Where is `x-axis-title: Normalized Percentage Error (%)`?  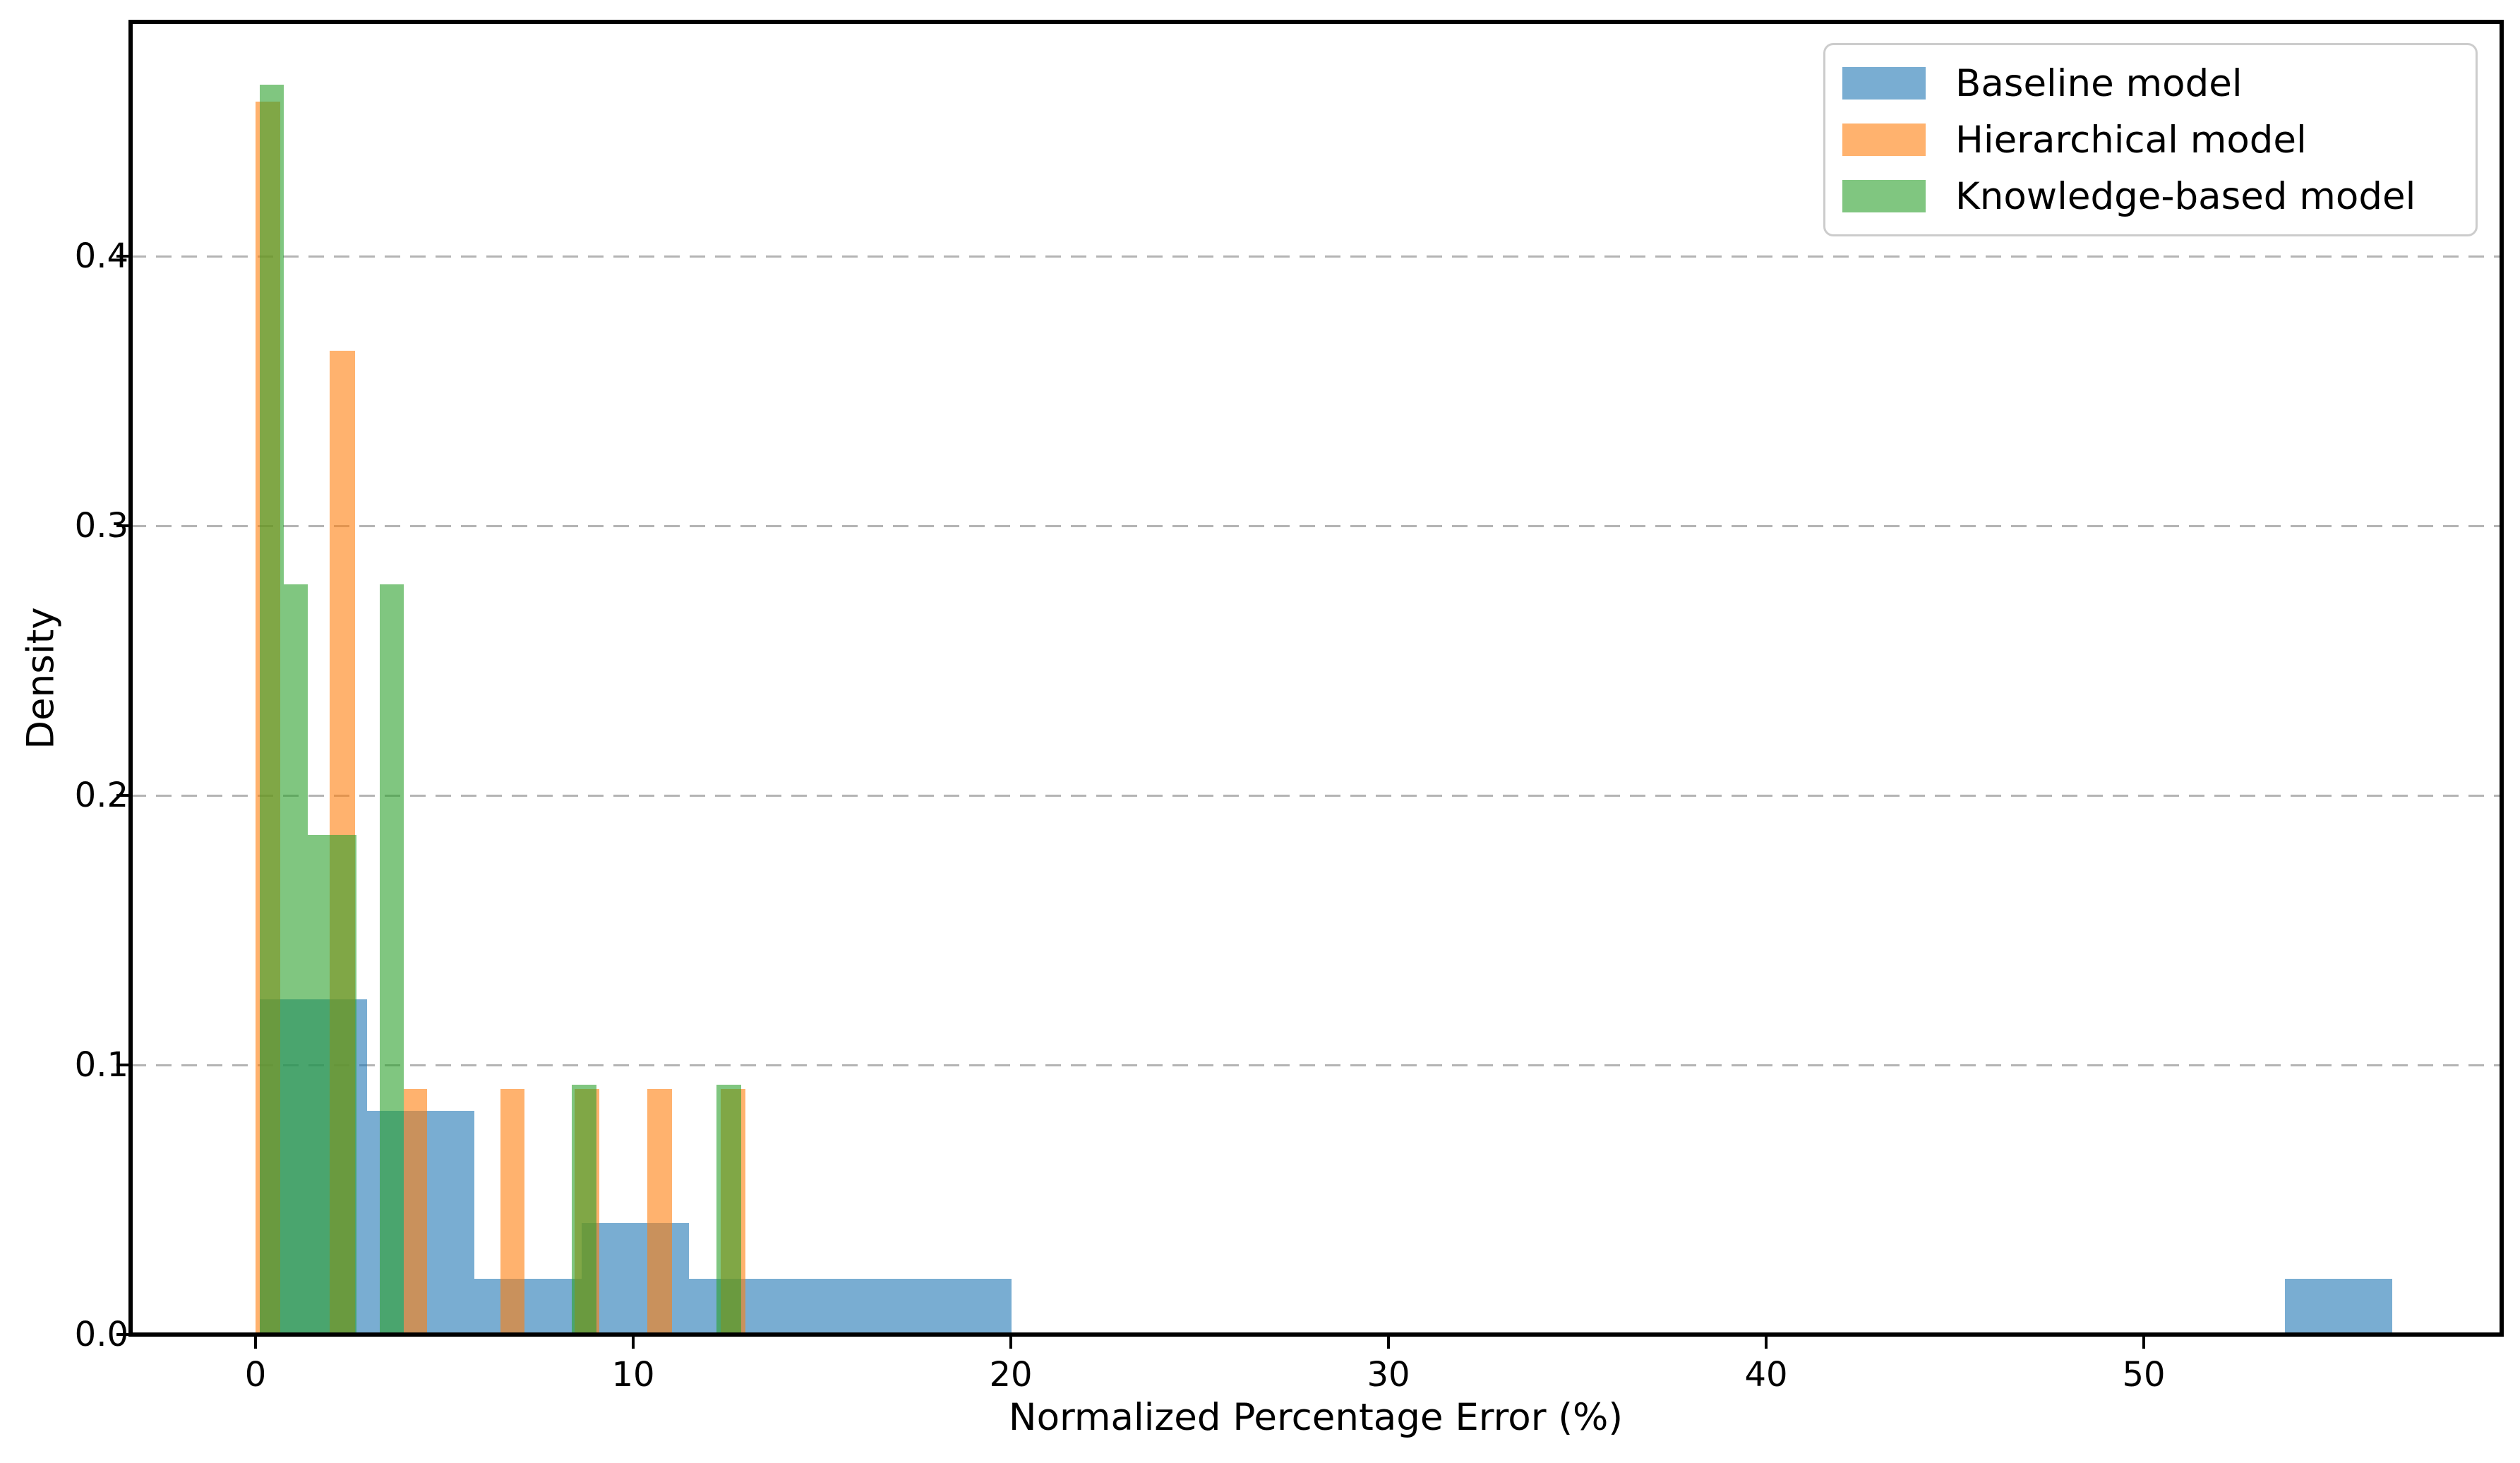 x-axis-title: Normalized Percentage Error (%) is located at coordinates (1316, 1418).